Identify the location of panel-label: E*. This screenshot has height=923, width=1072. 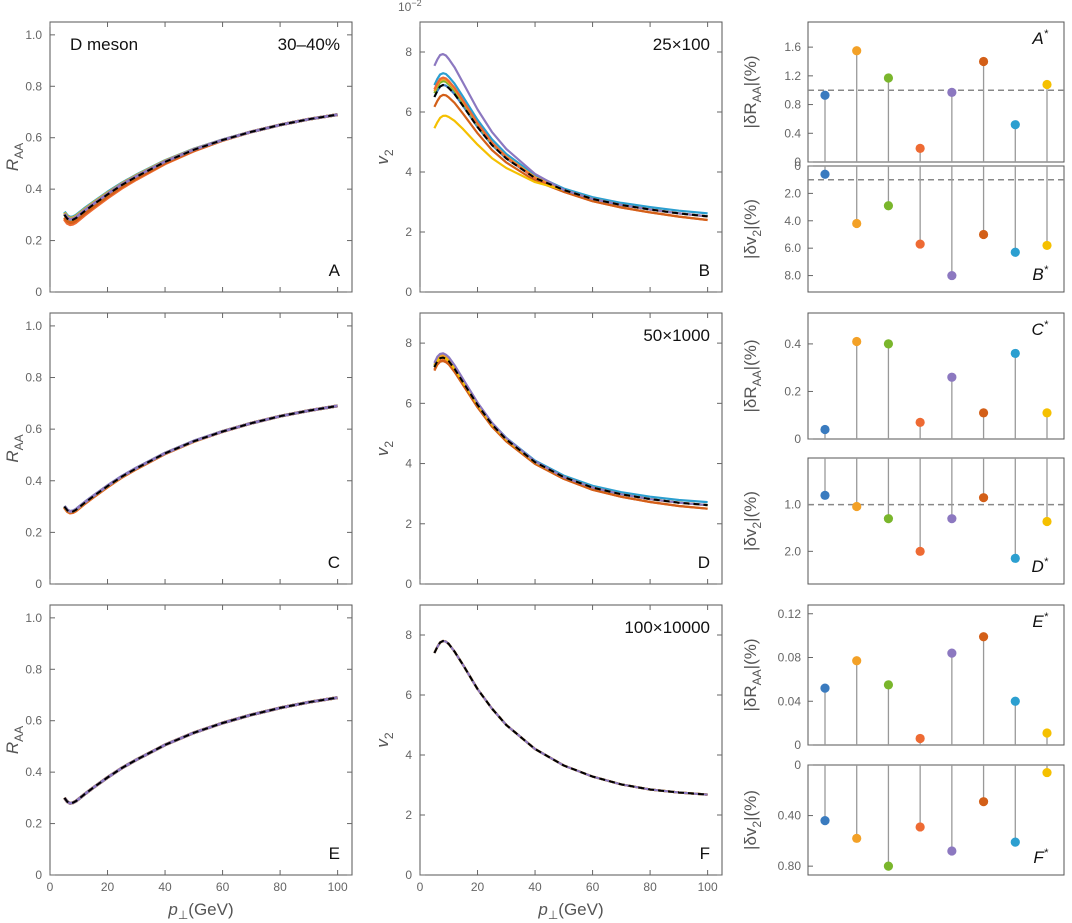
(1040, 621).